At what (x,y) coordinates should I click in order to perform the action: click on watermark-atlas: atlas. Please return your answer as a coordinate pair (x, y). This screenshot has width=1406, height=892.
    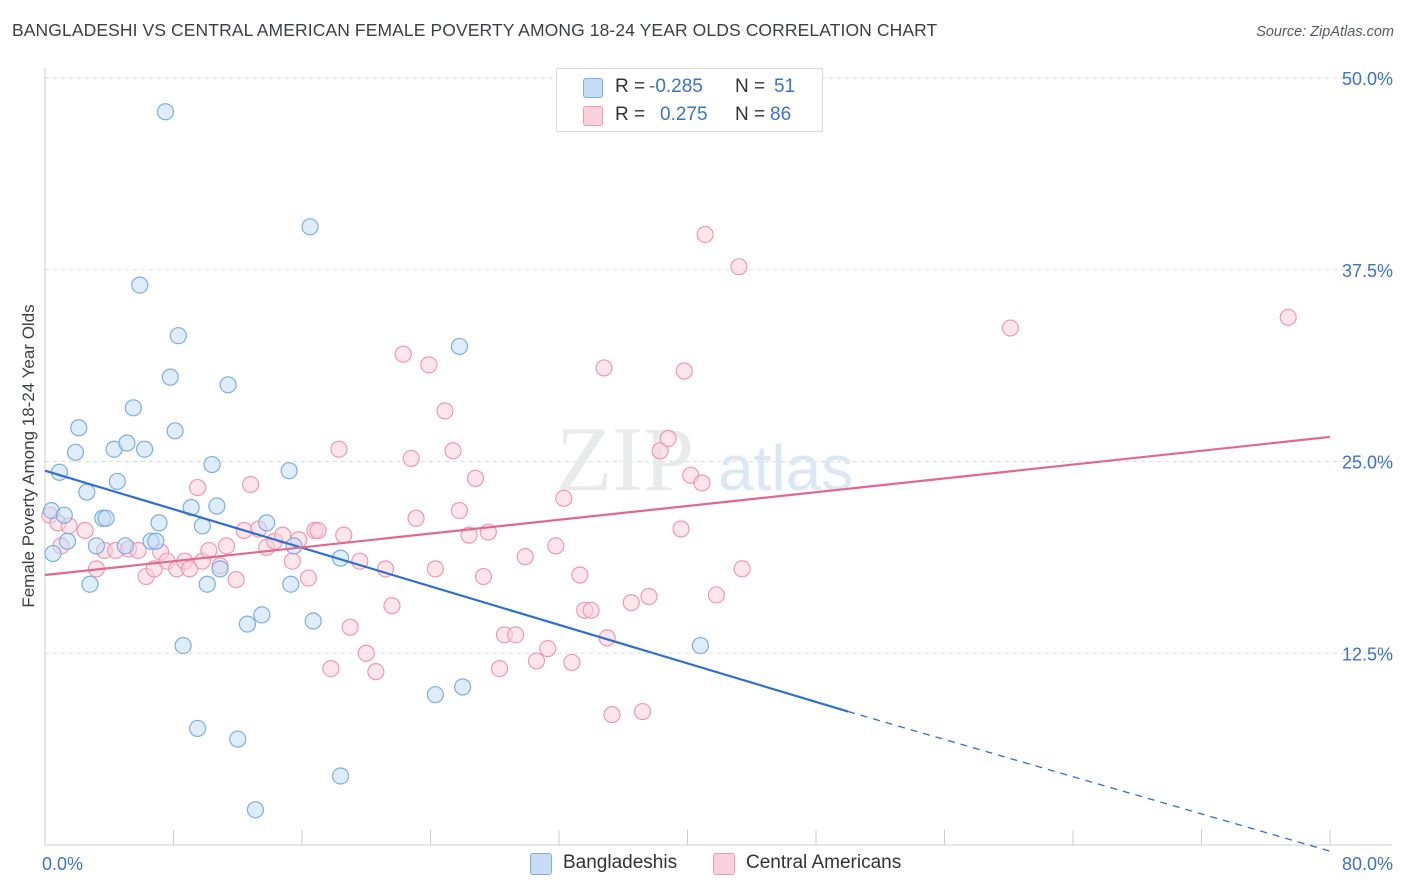
    Looking at the image, I should click on (785, 468).